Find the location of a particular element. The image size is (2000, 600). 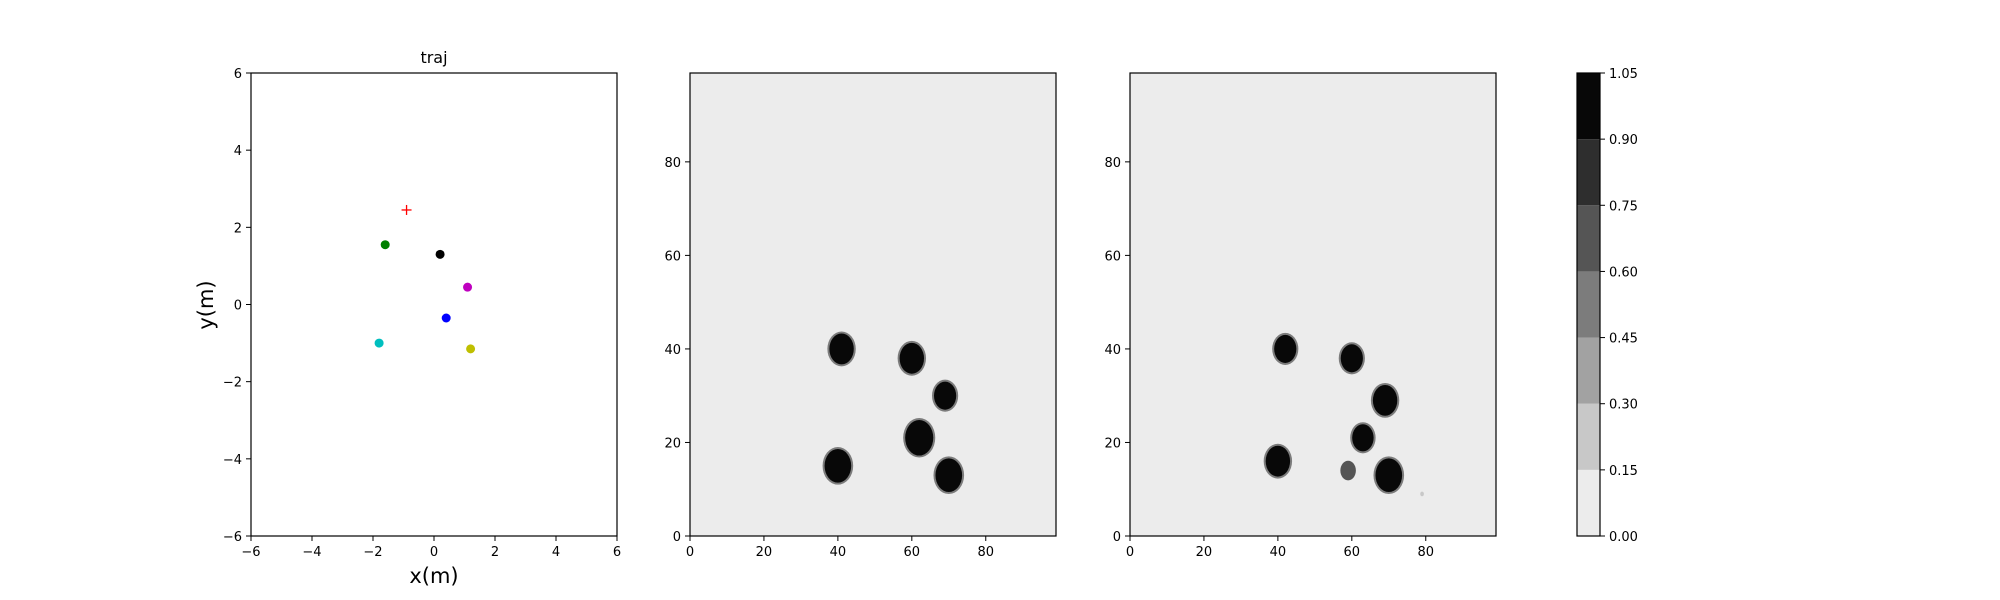

colorbar-tick-label: 0.90 is located at coordinates (1623, 140).